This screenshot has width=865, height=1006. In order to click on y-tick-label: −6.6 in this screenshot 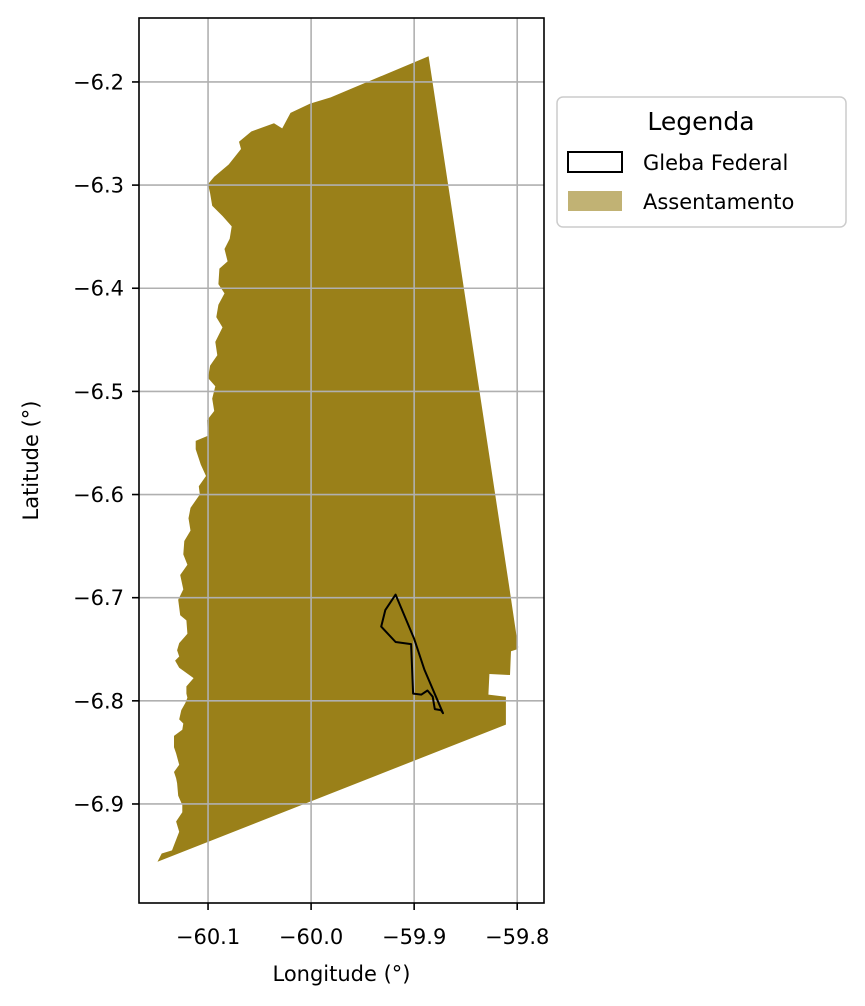, I will do `click(98, 495)`.